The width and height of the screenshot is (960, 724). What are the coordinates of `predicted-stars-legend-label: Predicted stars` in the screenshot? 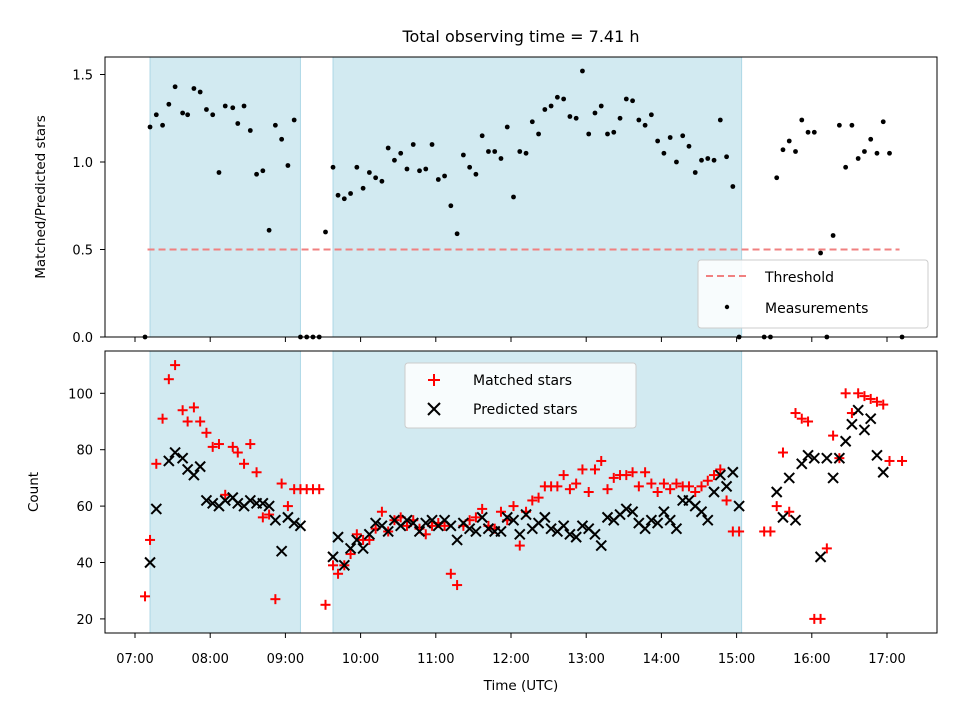 It's located at (525, 410).